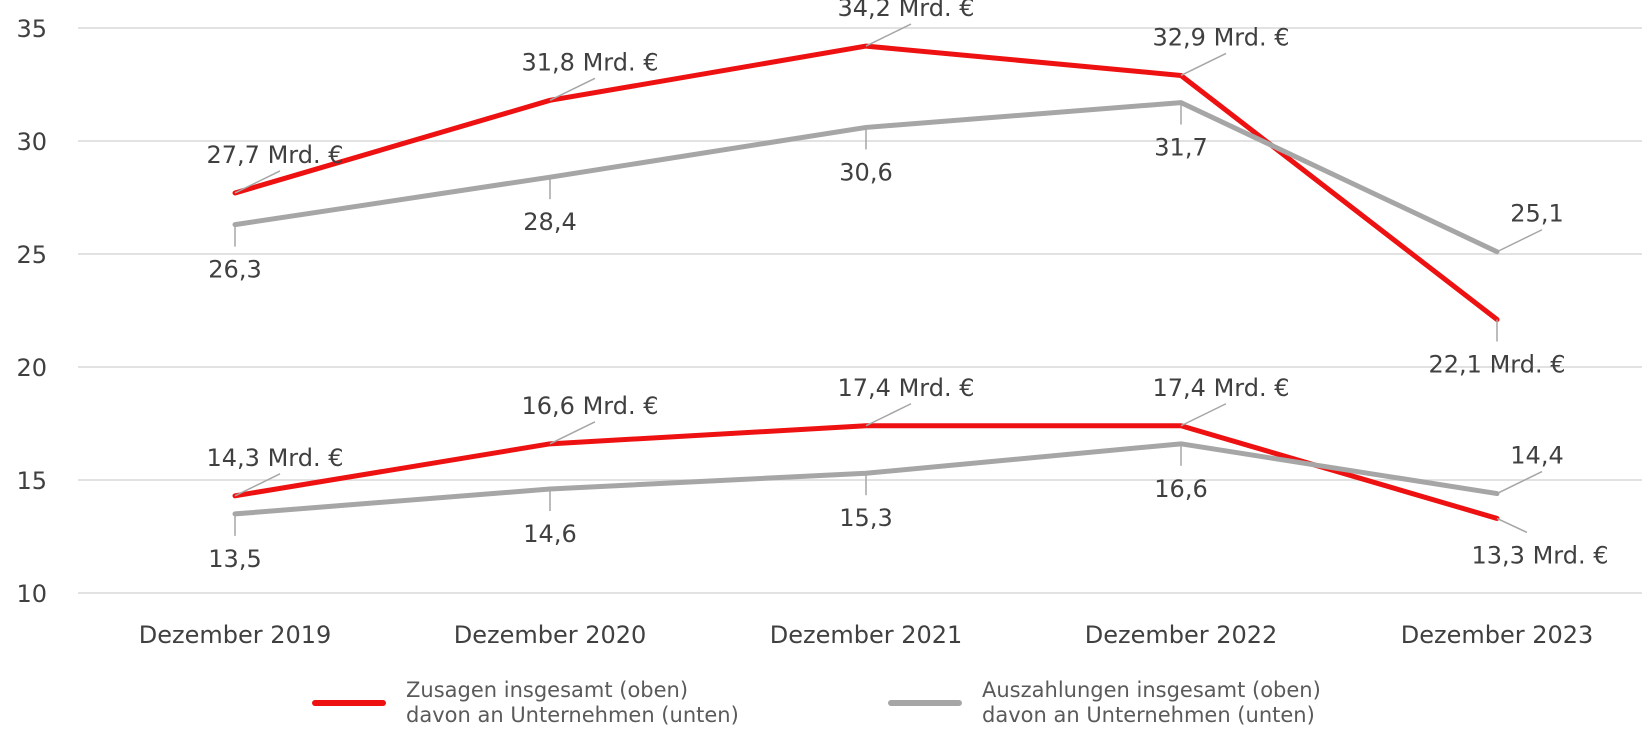  I want to click on legend-zusagen-line1: Zusagen insgesamt (oben), so click(547, 690).